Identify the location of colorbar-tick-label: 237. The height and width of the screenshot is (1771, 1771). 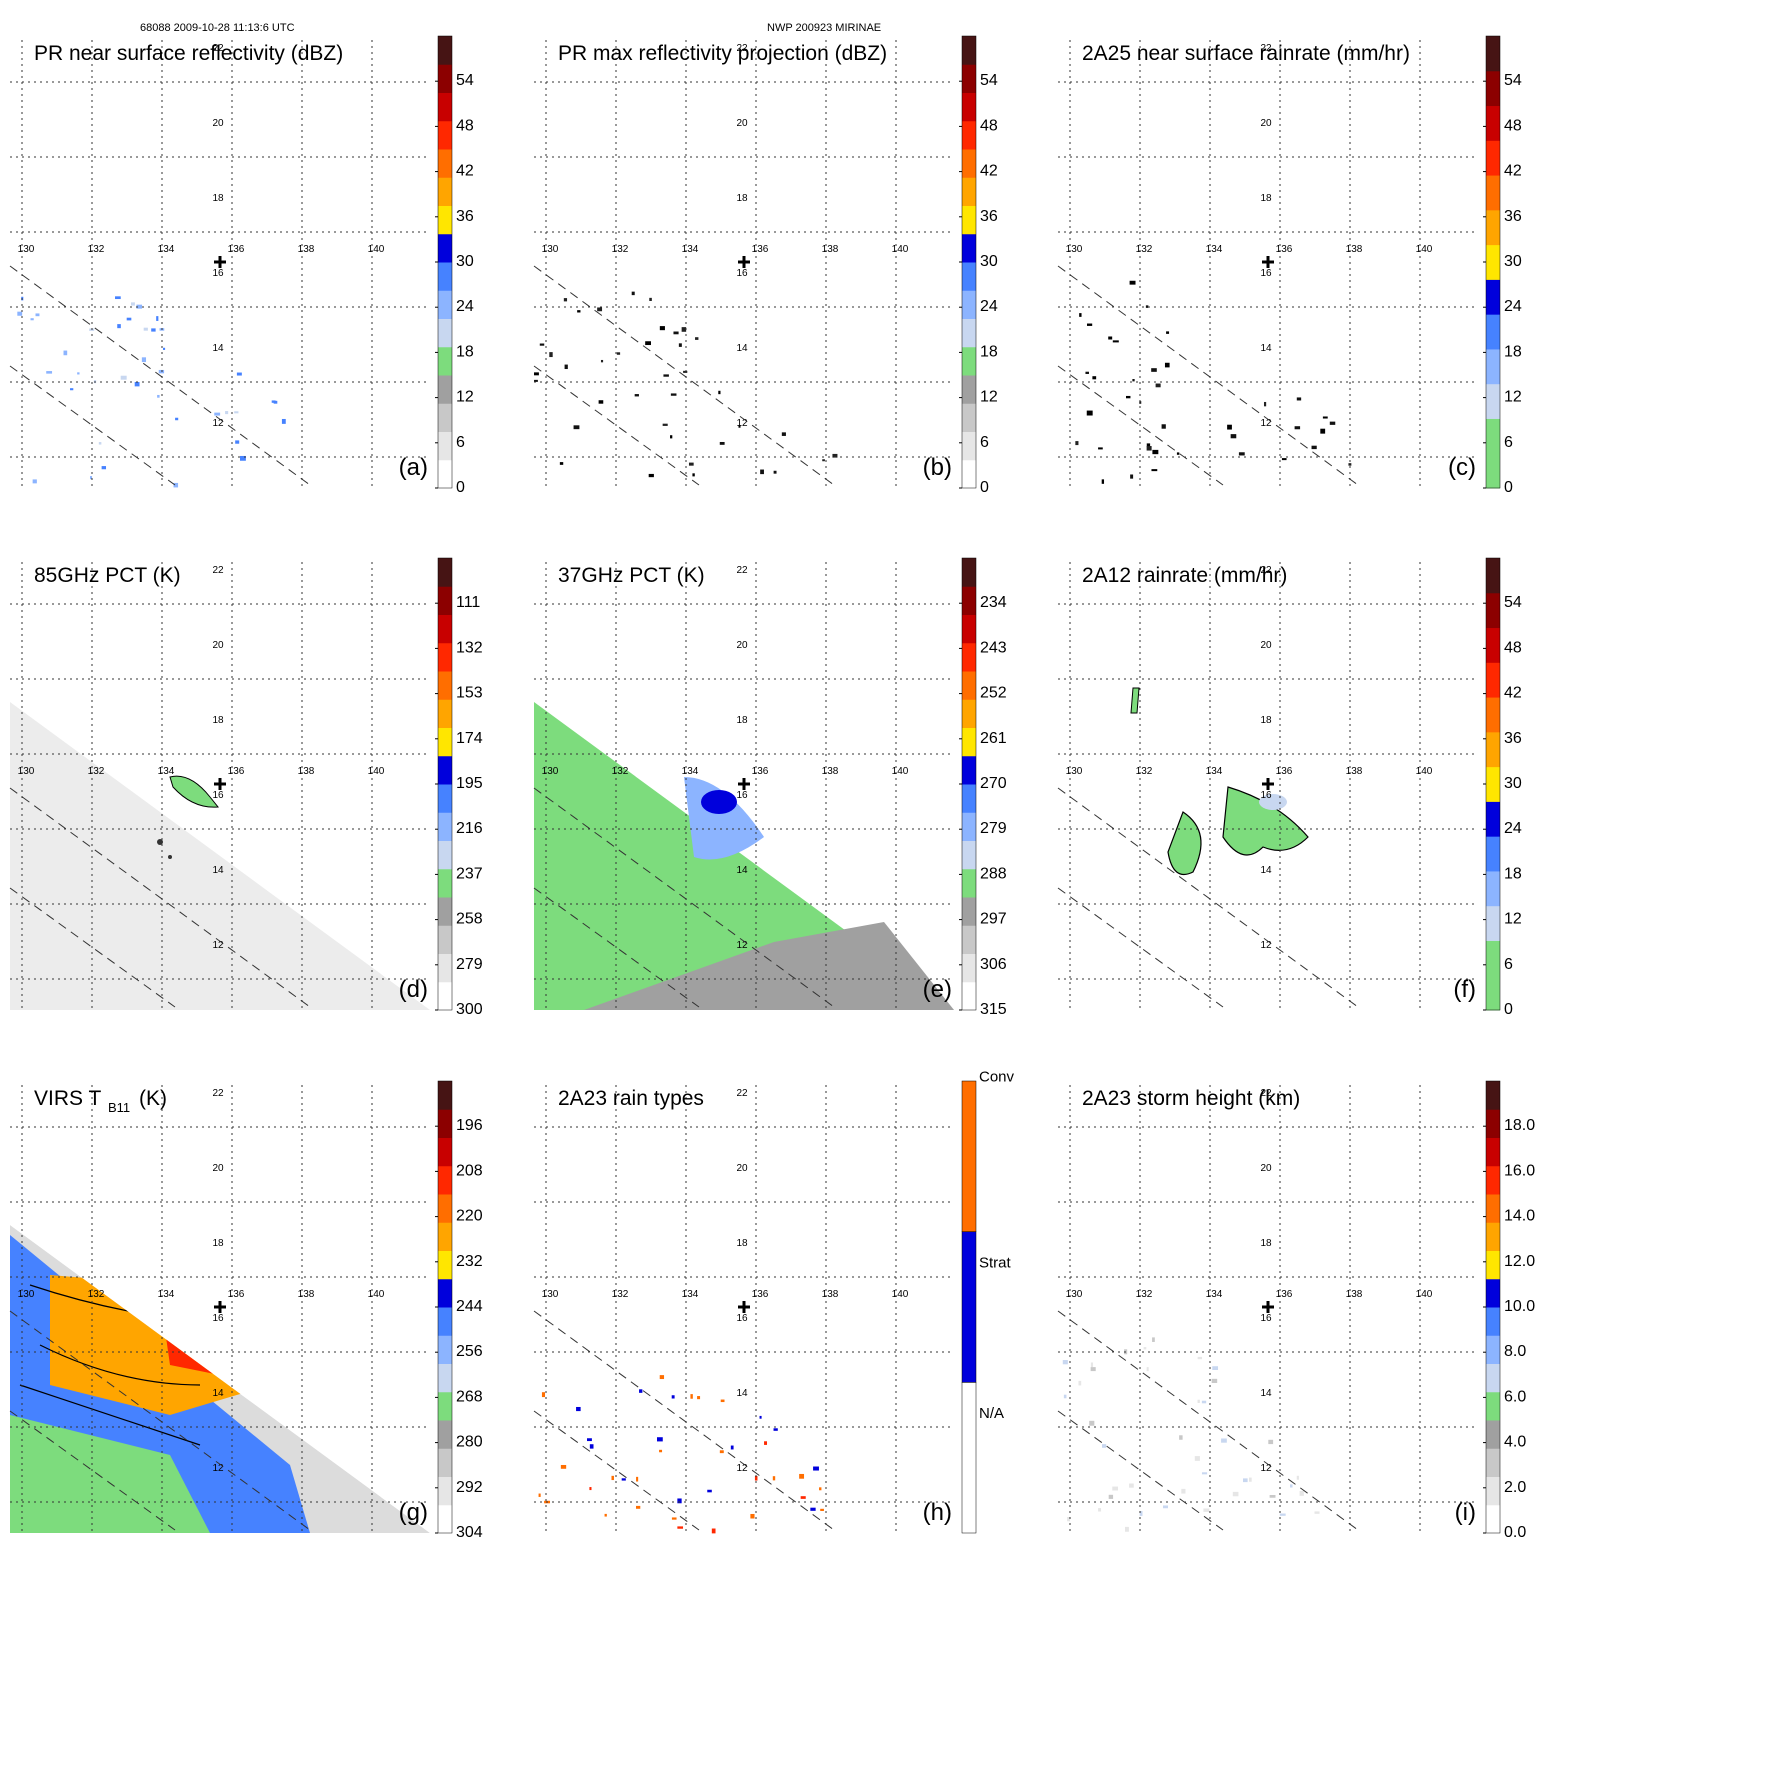
(469, 873).